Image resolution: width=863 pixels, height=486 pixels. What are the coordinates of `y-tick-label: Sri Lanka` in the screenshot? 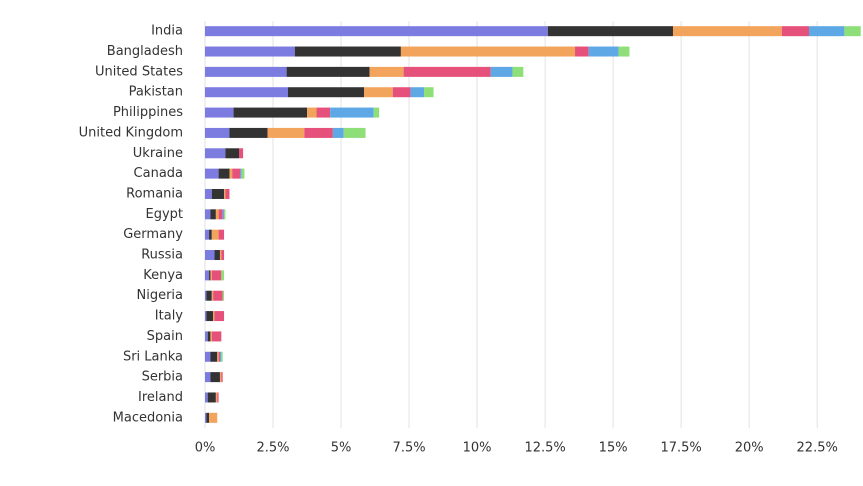 It's located at (153, 356).